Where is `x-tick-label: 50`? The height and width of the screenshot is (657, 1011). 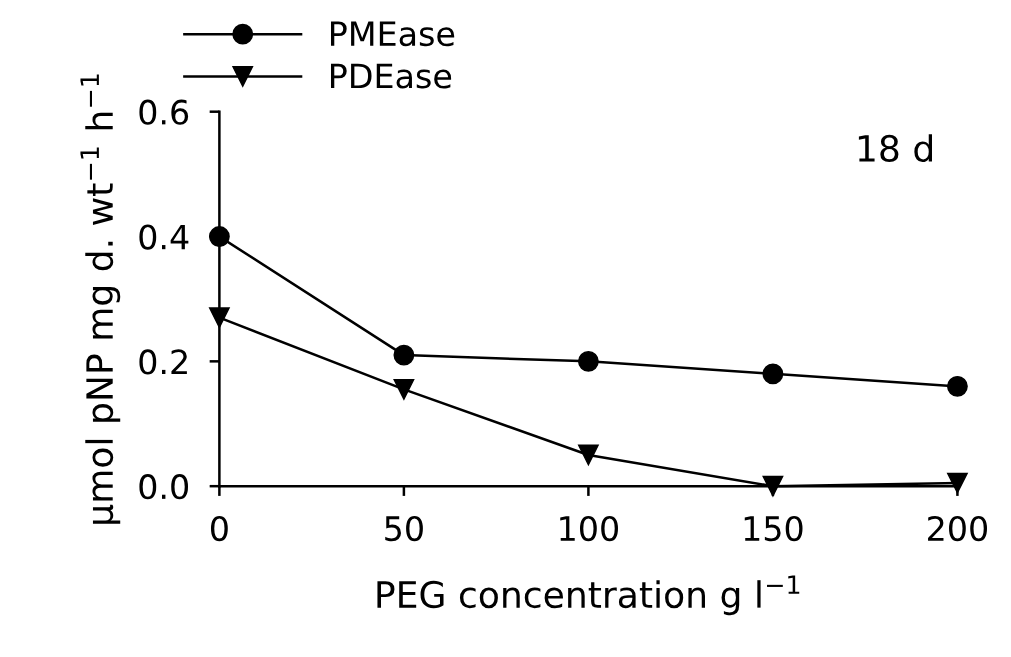 x-tick-label: 50 is located at coordinates (404, 528).